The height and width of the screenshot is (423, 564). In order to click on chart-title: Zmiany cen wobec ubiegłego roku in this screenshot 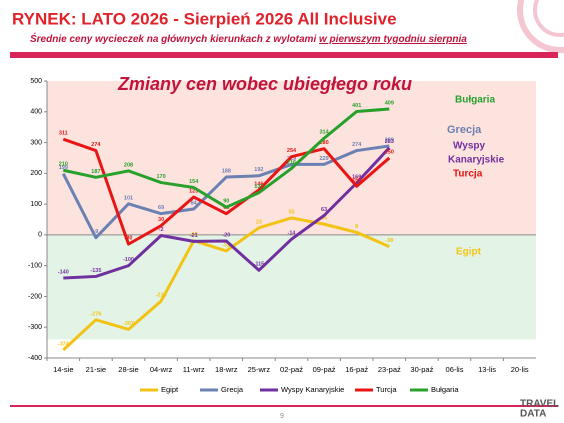, I will do `click(264, 84)`.